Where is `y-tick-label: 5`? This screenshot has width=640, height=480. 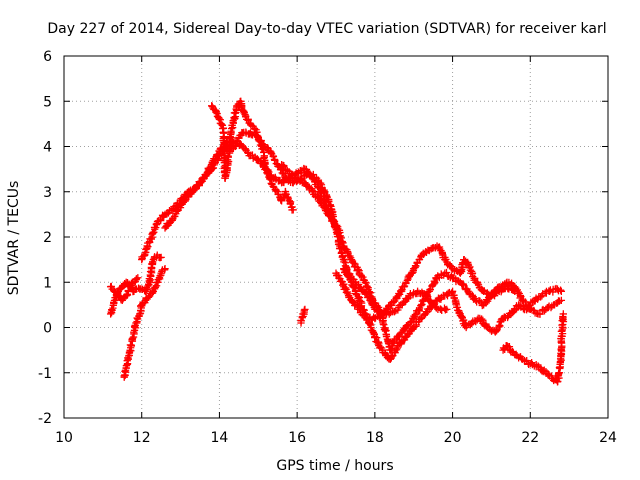
y-tick-label: 5 is located at coordinates (47, 102).